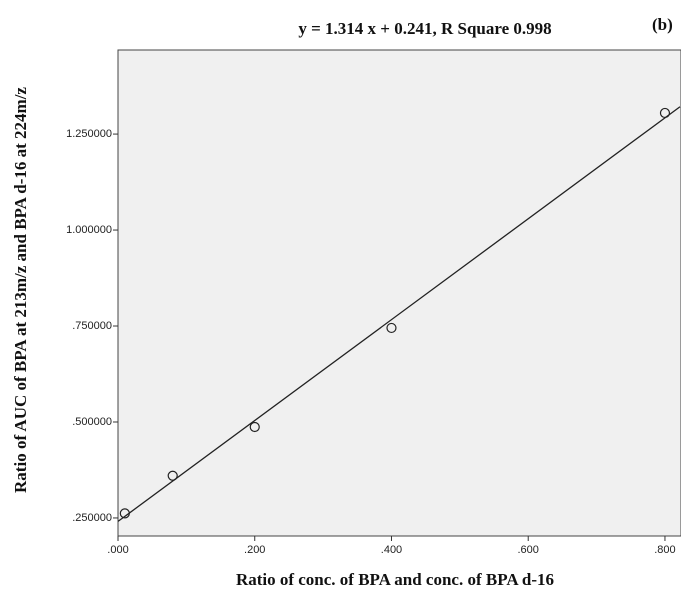  What do you see at coordinates (117, 550) in the screenshot?
I see `x-tick-label: .000` at bounding box center [117, 550].